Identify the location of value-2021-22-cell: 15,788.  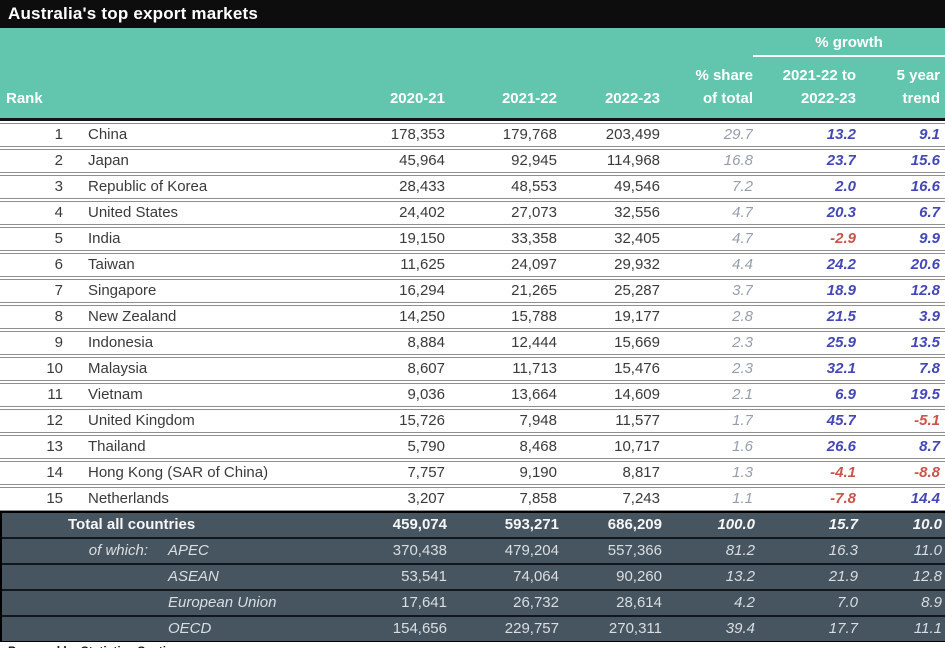
(534, 316).